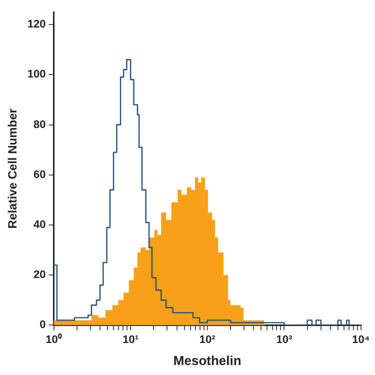 The image size is (375, 375). Describe the element at coordinates (13, 168) in the screenshot. I see `y-axis-title: Relative Cell Number` at that location.